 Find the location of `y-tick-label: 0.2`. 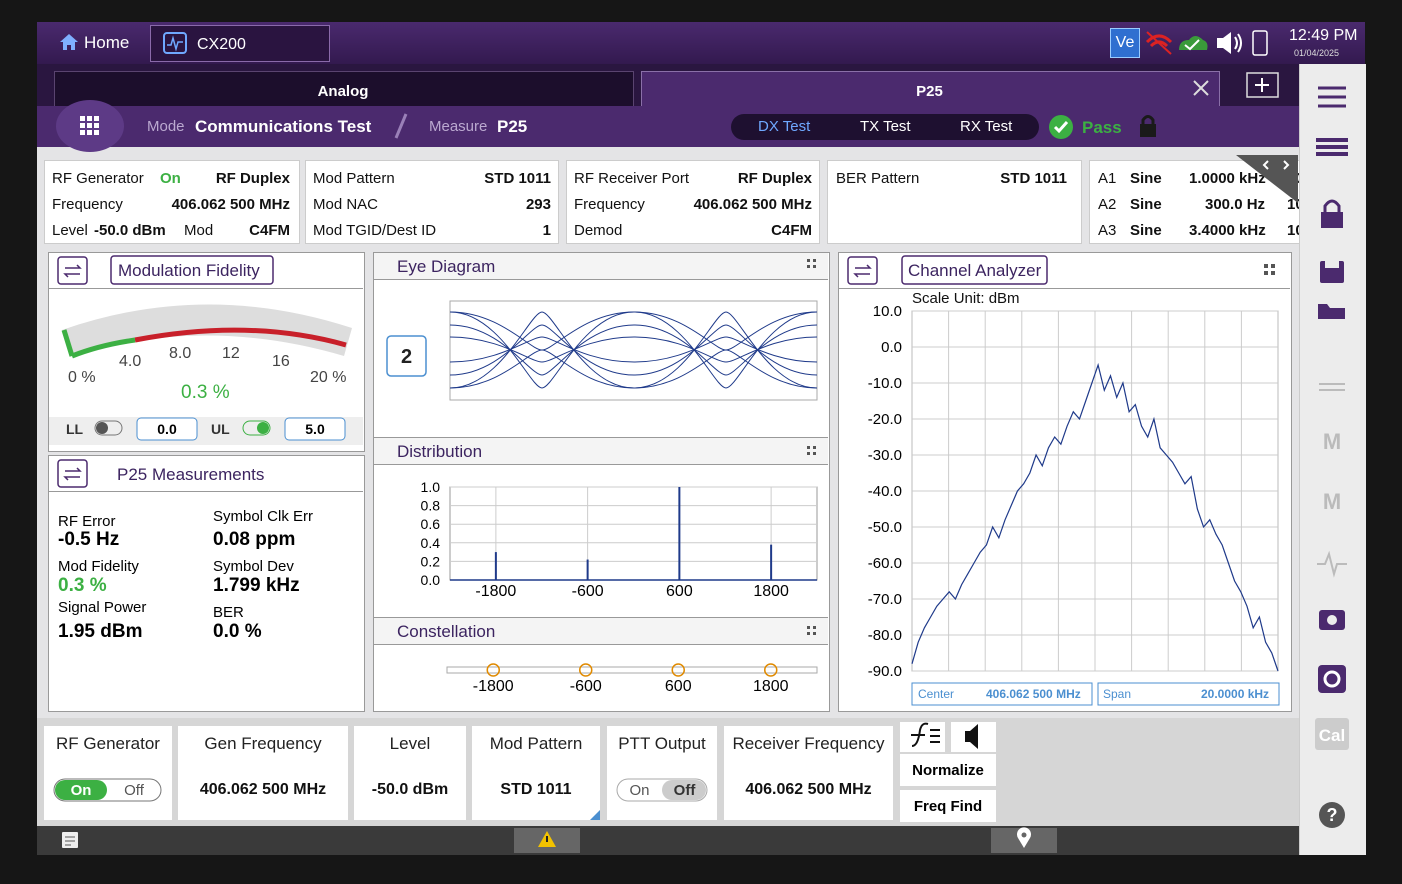

y-tick-label: 0.2 is located at coordinates (431, 561).